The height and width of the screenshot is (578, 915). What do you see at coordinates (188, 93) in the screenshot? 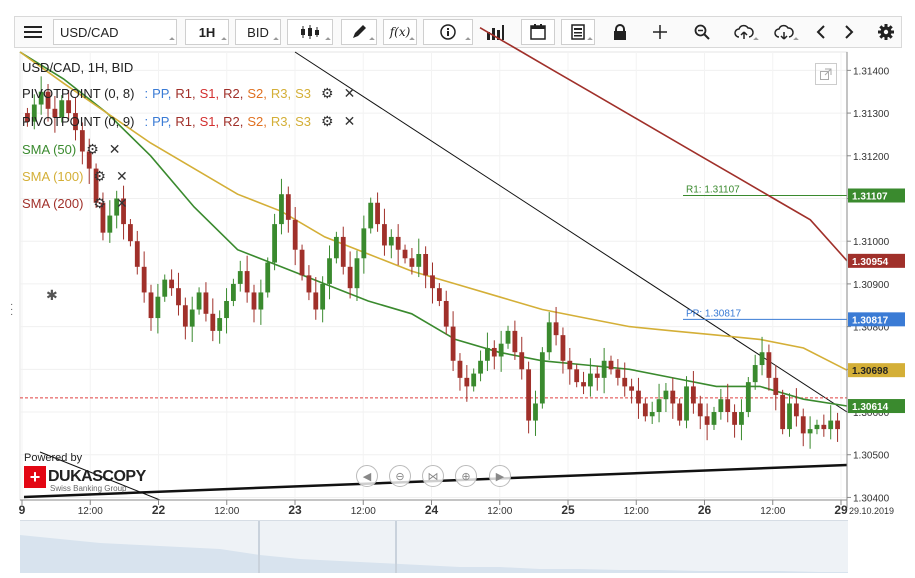
I see `indicator-legend-row: PIVOTPOINT (0, 8): PP, R1, S1, R2, S2, R3, S3 ⚙ ✕` at bounding box center [188, 93].